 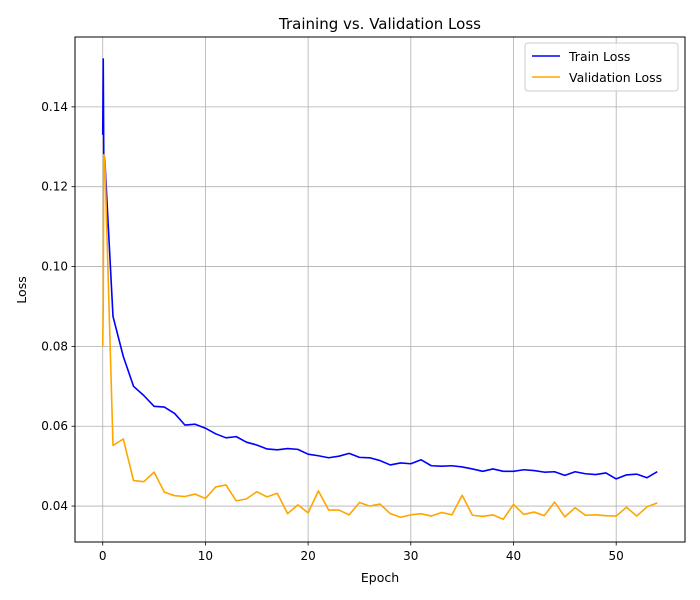 What do you see at coordinates (21, 289) in the screenshot?
I see `y-axis-title: Loss` at bounding box center [21, 289].